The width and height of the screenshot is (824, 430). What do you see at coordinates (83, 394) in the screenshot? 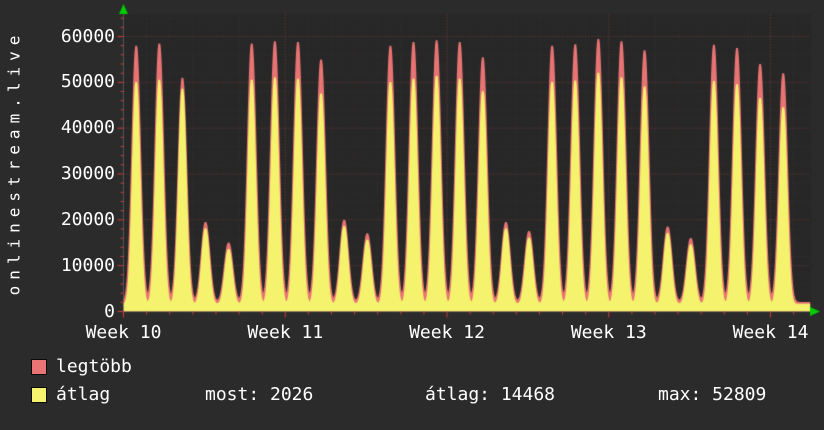
I see `legend-label-atlag: átlag` at bounding box center [83, 394].